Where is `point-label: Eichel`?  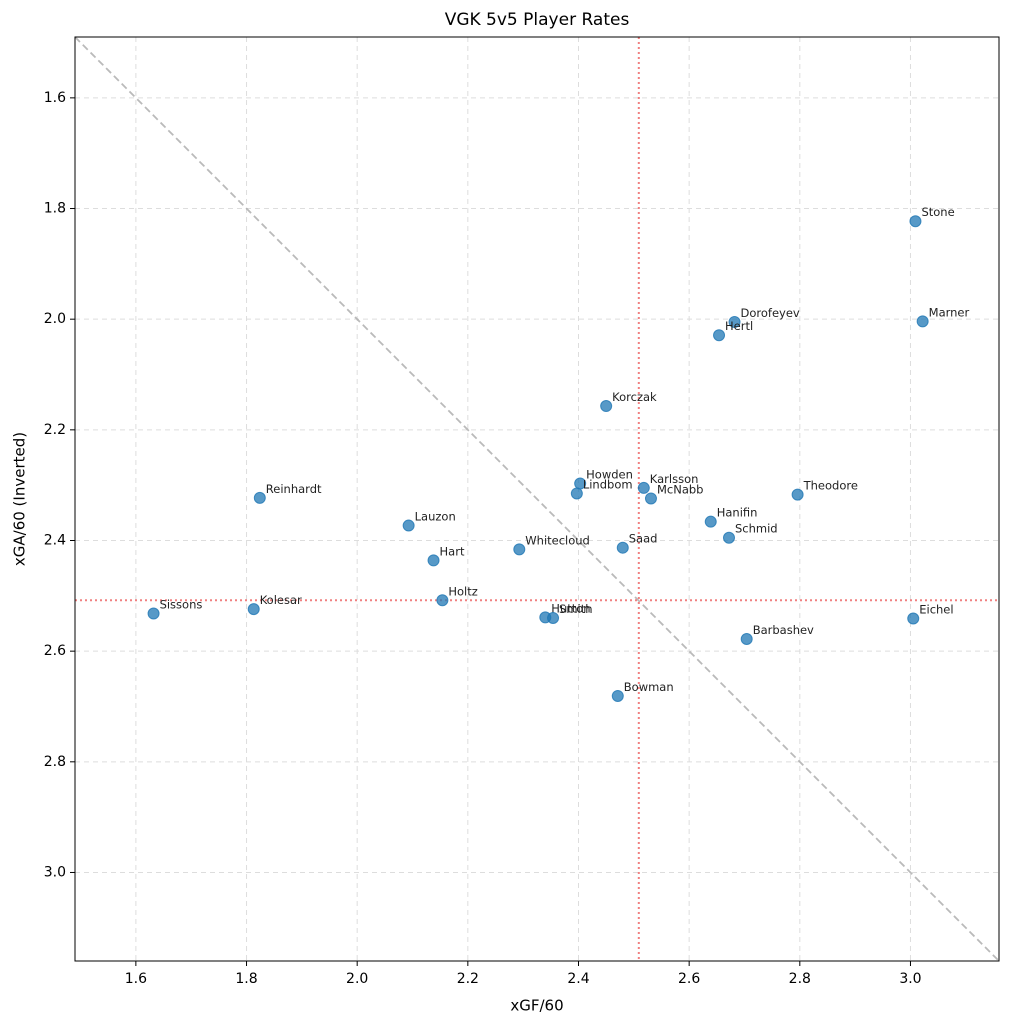 point-label: Eichel is located at coordinates (936, 610).